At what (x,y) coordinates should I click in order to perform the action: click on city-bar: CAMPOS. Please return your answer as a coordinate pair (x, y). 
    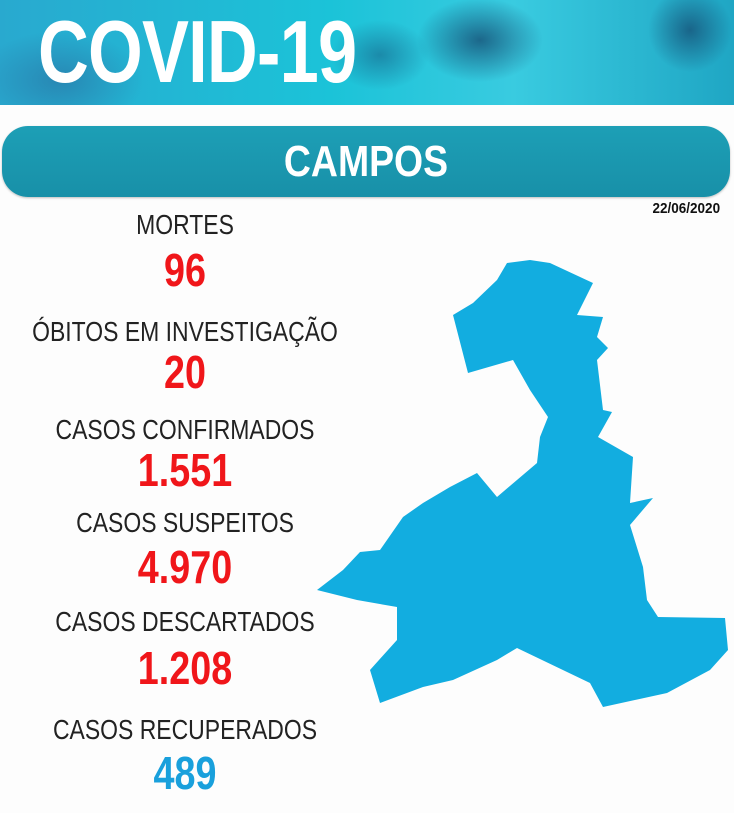
    Looking at the image, I should click on (366, 161).